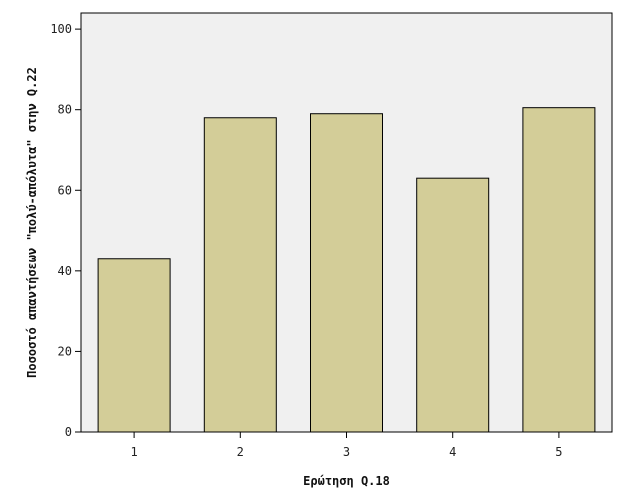  What do you see at coordinates (452, 452) in the screenshot?
I see `x-tick-label-4: 4` at bounding box center [452, 452].